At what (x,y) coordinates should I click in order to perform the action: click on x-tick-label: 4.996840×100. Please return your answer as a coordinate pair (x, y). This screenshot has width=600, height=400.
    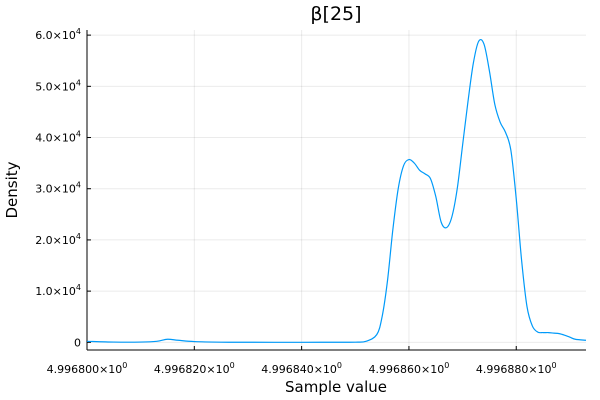
    Looking at the image, I should click on (301, 368).